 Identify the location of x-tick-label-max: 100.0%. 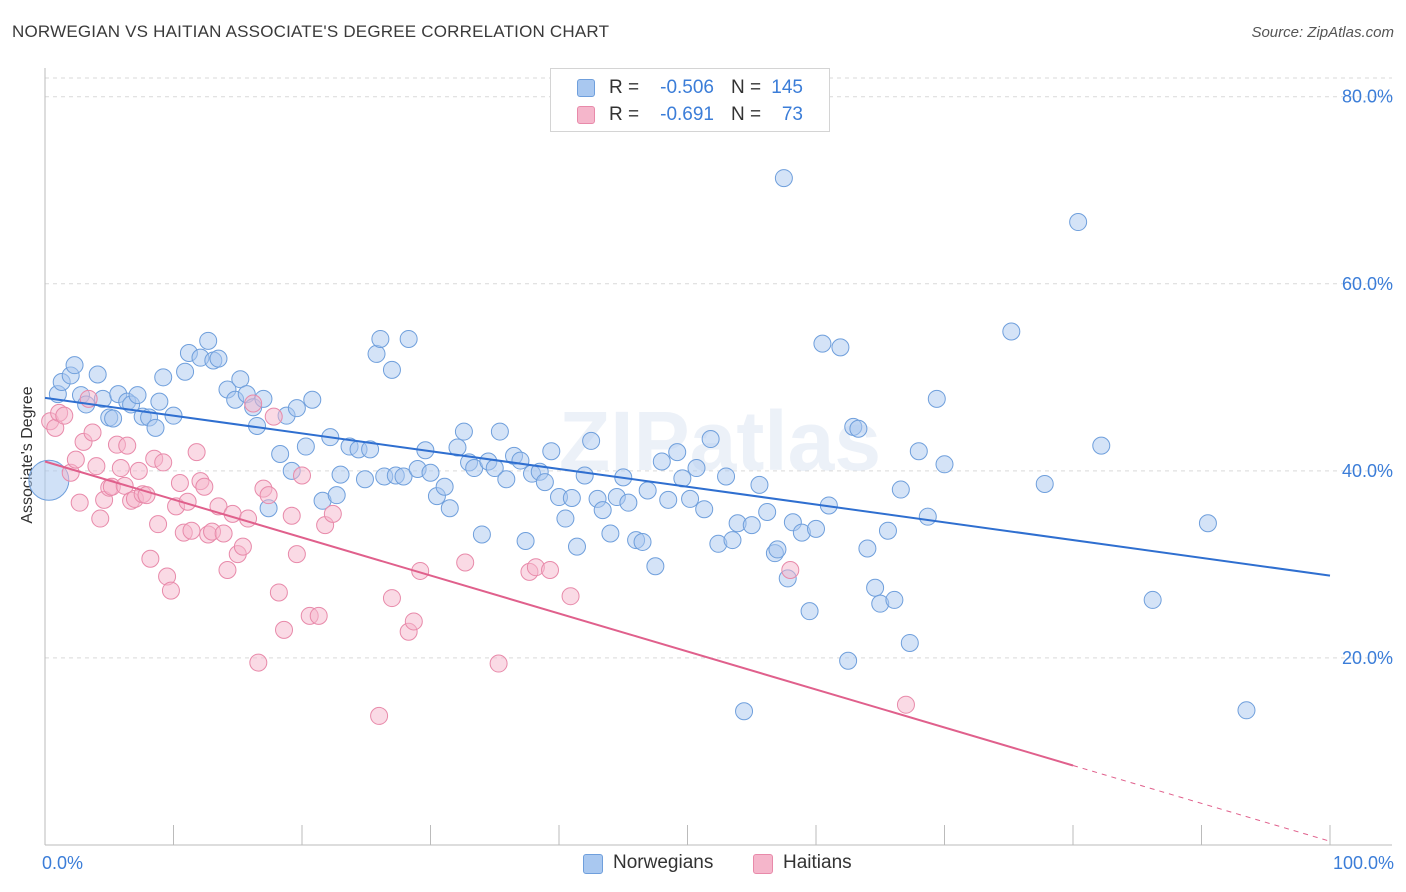
(1363, 863).